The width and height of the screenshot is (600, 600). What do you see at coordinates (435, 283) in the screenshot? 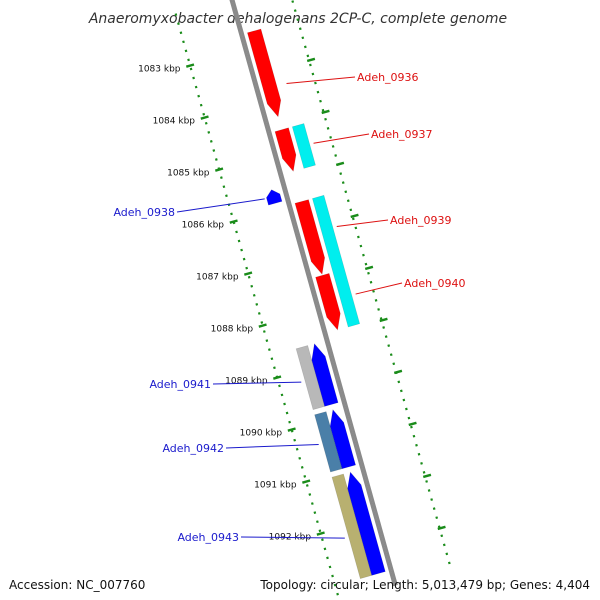
I see `gene-label: Adeh_0940` at bounding box center [435, 283].